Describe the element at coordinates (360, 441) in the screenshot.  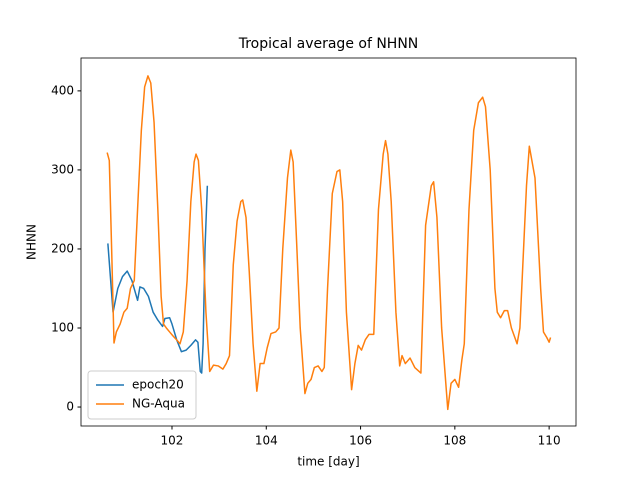
I see `x-tick-label: 106` at that location.